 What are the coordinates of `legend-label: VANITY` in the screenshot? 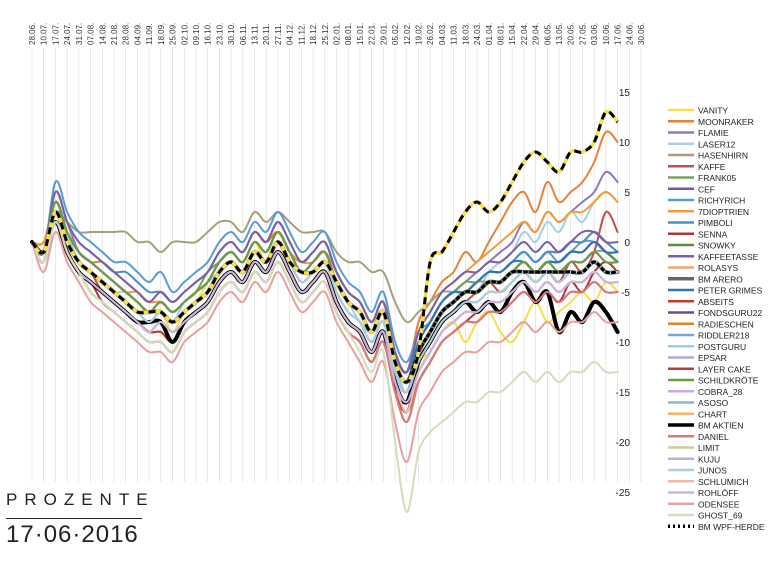 It's located at (713, 111).